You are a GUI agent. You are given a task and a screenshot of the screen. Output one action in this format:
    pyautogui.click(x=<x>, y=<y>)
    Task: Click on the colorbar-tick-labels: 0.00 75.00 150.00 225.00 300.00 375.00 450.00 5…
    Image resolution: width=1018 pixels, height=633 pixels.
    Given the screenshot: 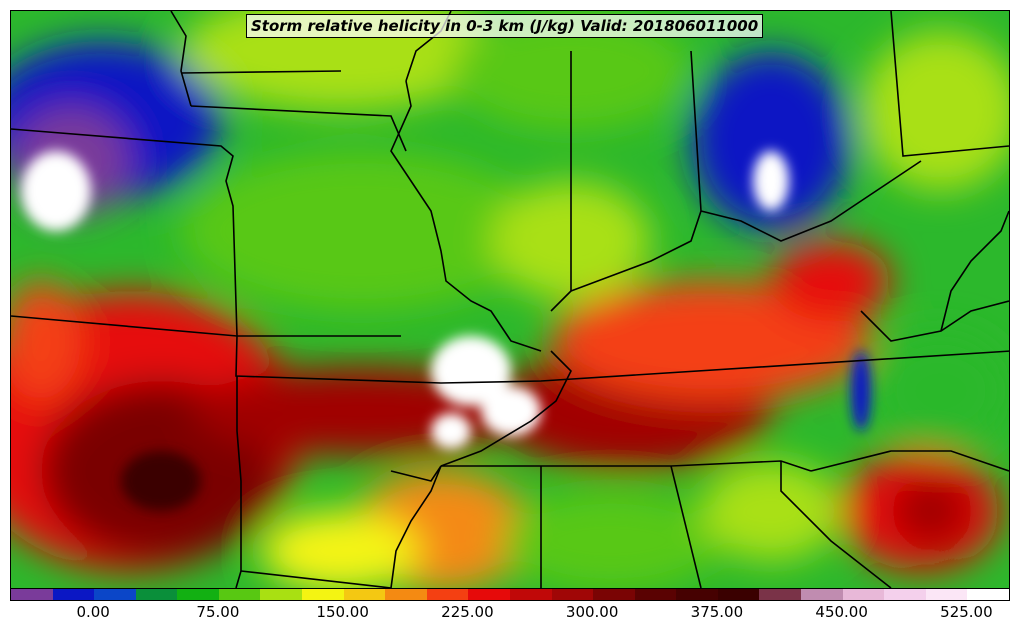 What is the action you would take?
    pyautogui.click(x=509, y=614)
    